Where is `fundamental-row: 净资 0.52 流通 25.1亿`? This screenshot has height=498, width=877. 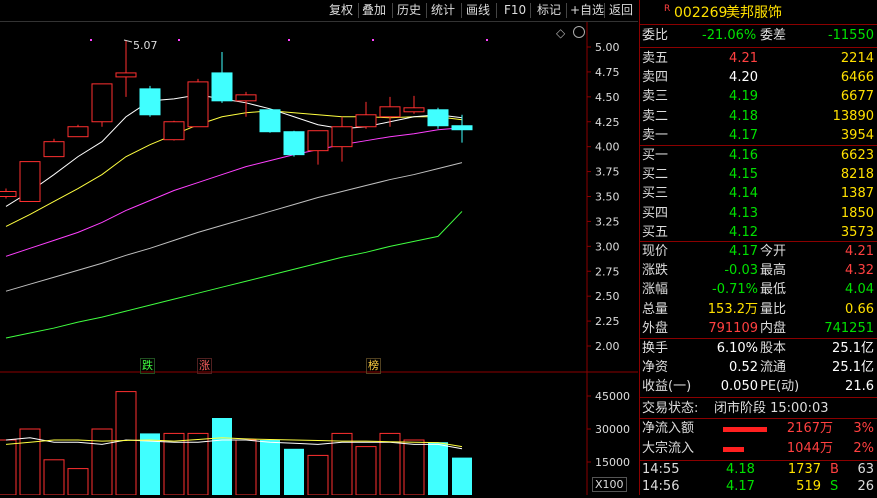
fundamental-row: 净资 0.52 流通 25.1亿 is located at coordinates (758, 368).